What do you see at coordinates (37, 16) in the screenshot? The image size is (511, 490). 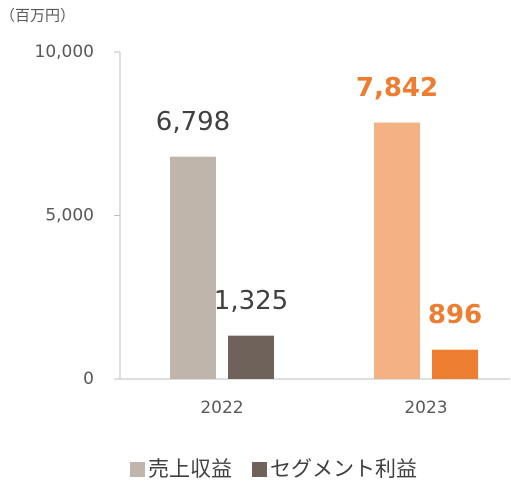 I see `unit-label: （百万円）` at bounding box center [37, 16].